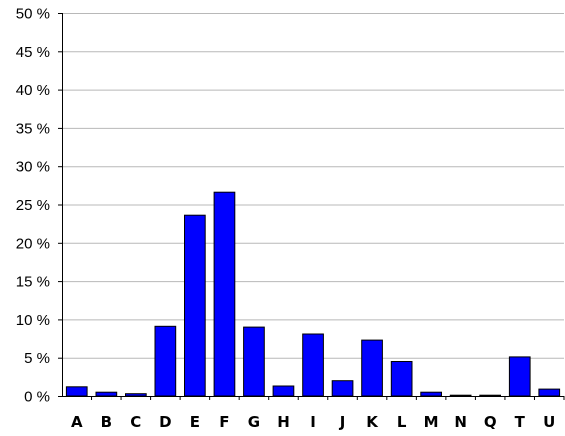  Describe the element at coordinates (520, 422) in the screenshot. I see `x-tick-label: T` at that location.